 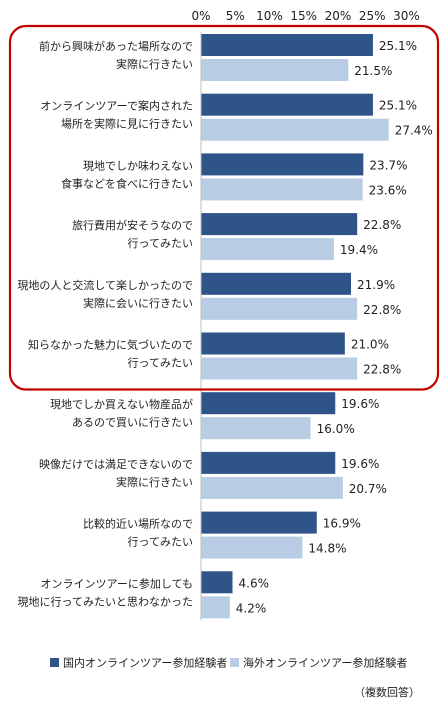 What do you see at coordinates (110, 345) in the screenshot?
I see `category-label-line: 知らなかった魅力に気づいたので` at bounding box center [110, 345].